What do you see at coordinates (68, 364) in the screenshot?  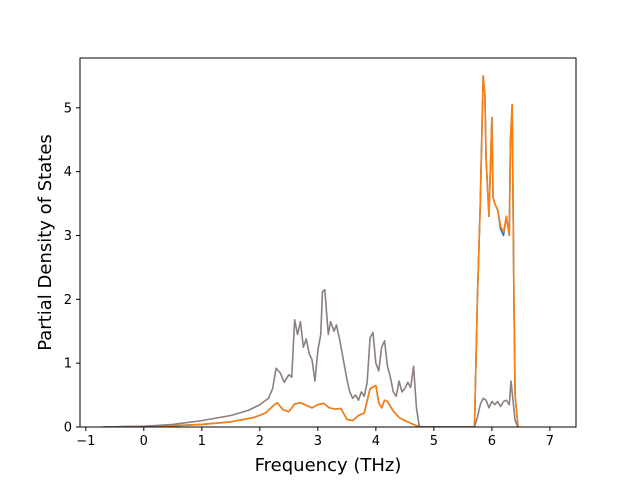 I see `y-tick-label: 1` at bounding box center [68, 364].